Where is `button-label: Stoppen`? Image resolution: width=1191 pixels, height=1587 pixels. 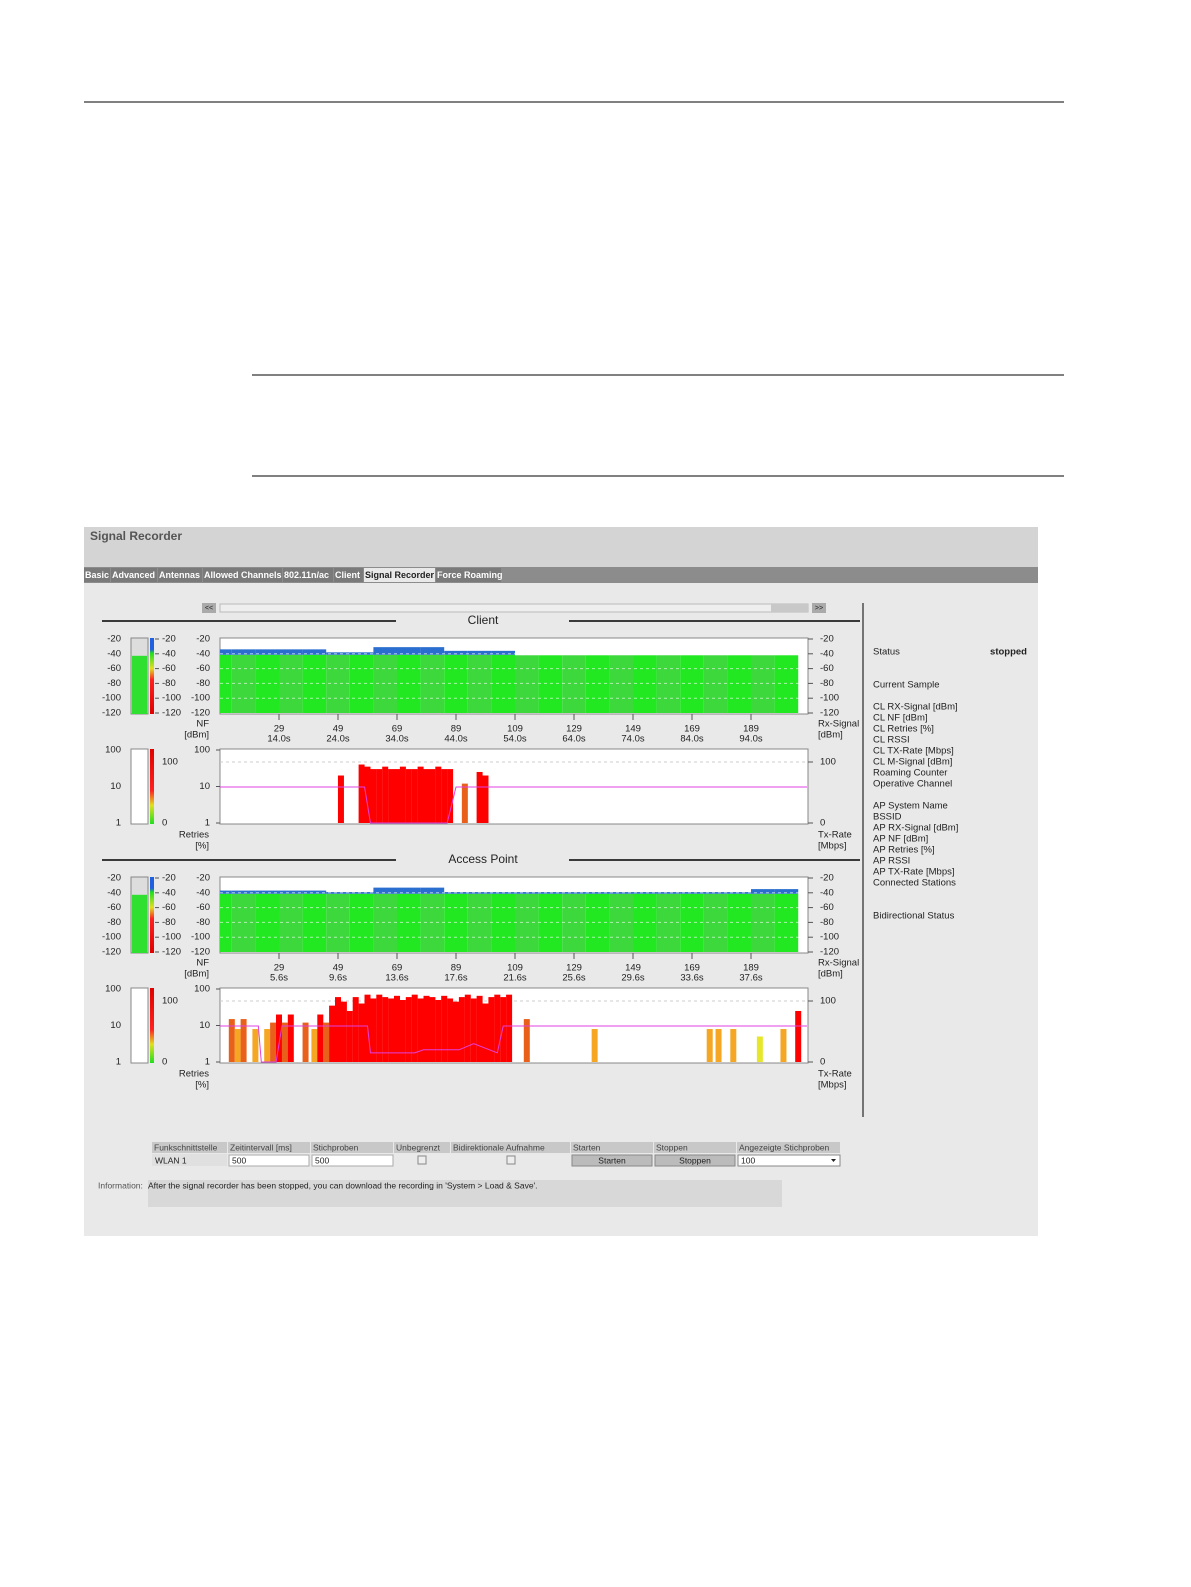
button-label: Stoppen is located at coordinates (695, 1160).